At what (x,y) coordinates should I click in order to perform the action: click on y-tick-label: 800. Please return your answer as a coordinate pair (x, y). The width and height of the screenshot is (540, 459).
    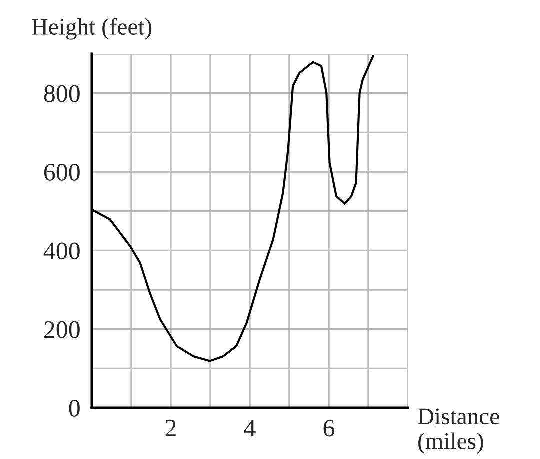
    Looking at the image, I should click on (62, 93).